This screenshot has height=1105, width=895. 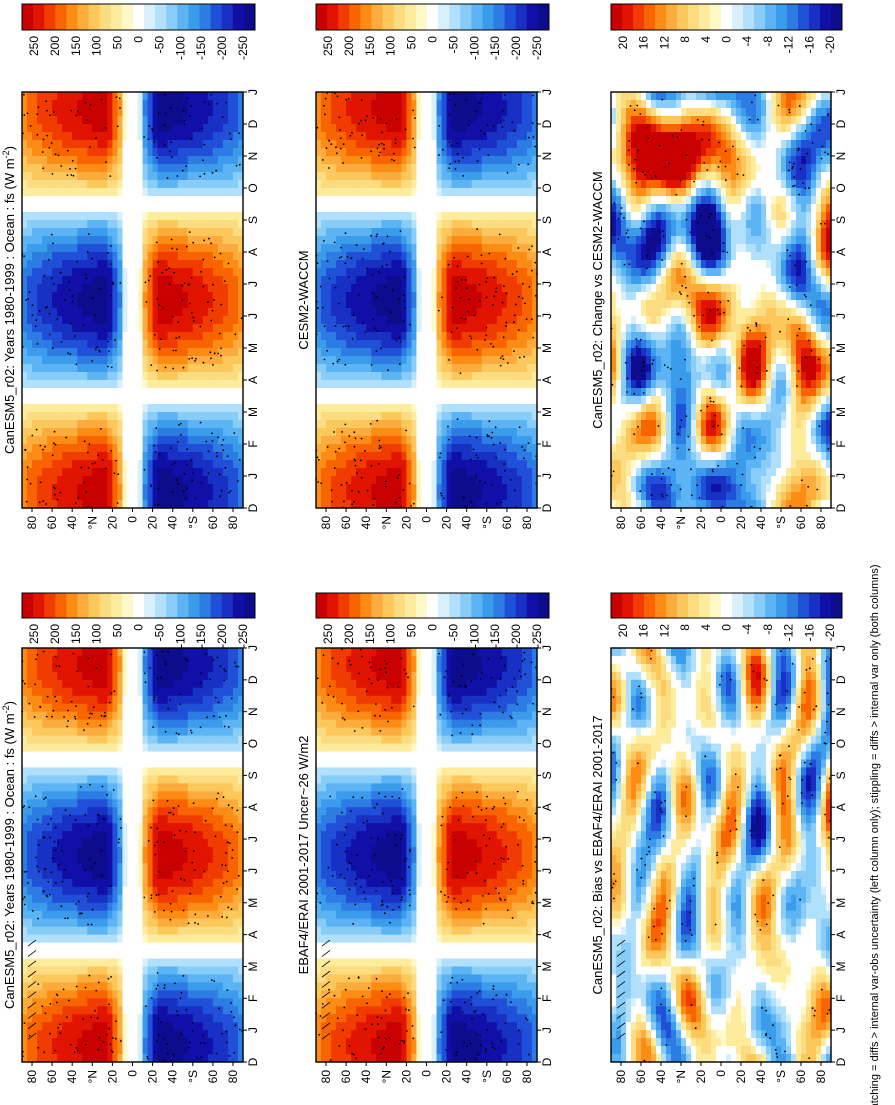 What do you see at coordinates (159, 633) in the screenshot?
I see `colorbar-label: -50` at bounding box center [159, 633].